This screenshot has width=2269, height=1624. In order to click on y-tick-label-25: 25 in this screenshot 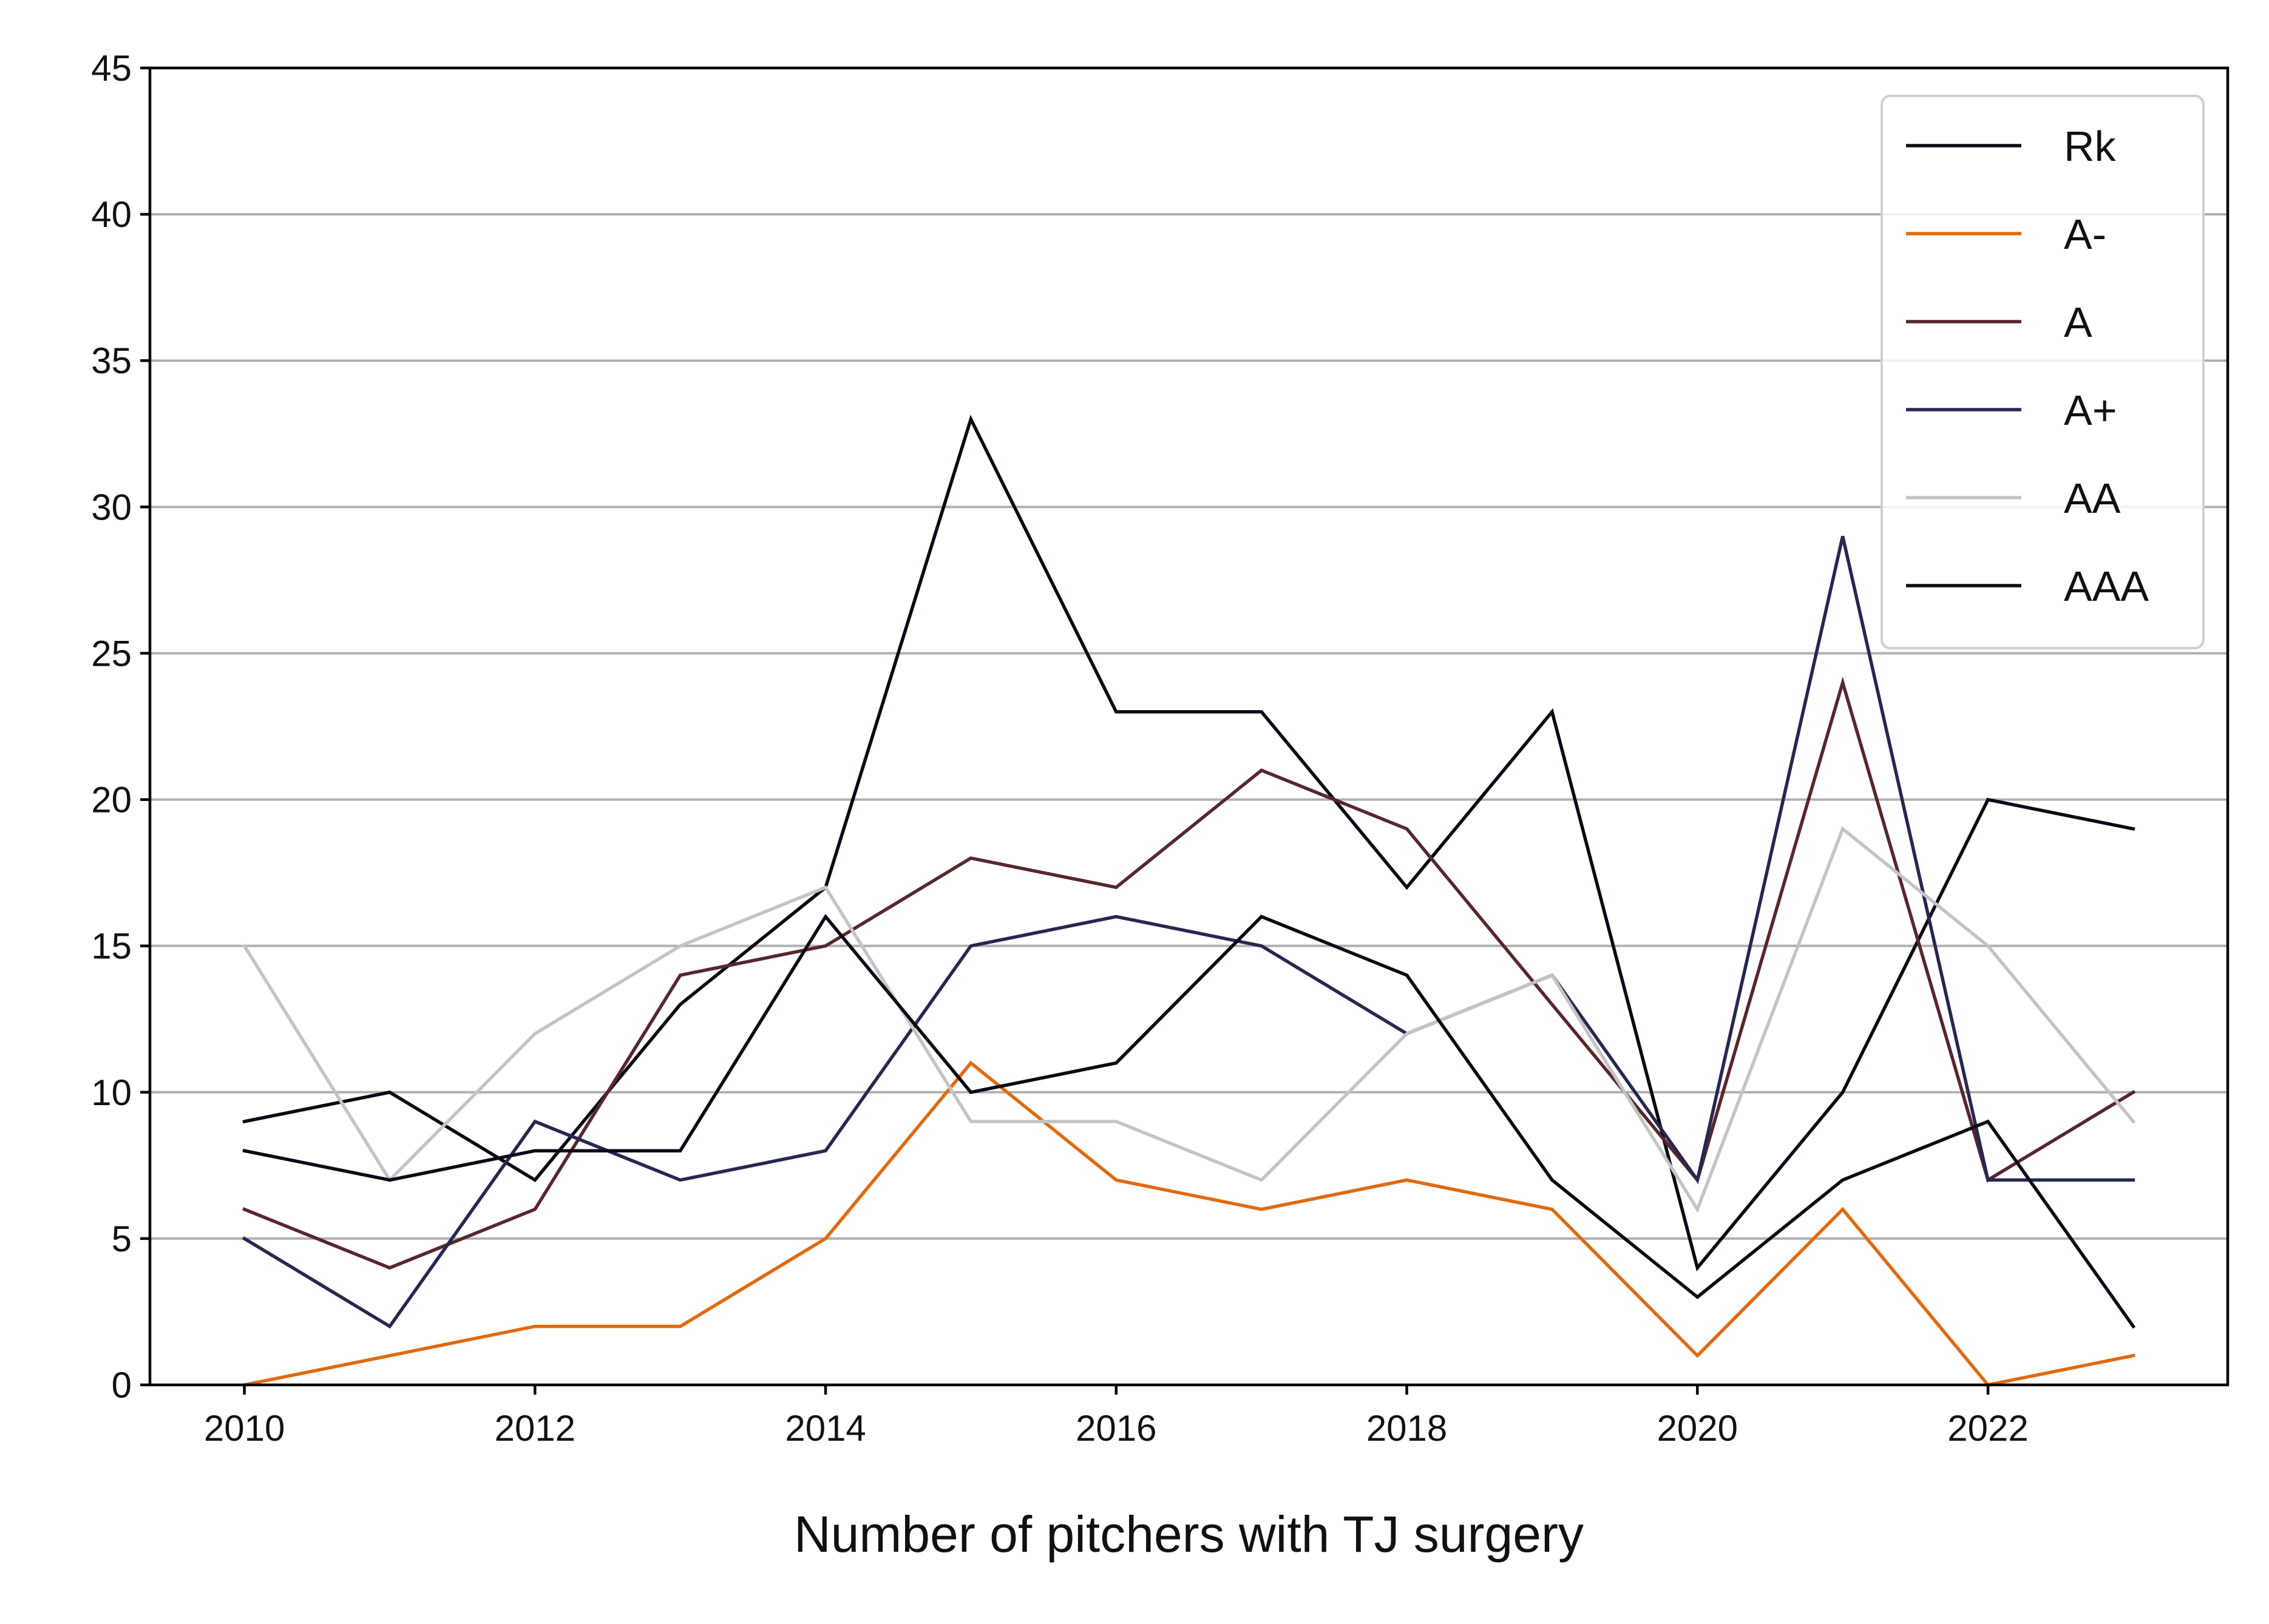, I will do `click(111, 654)`.